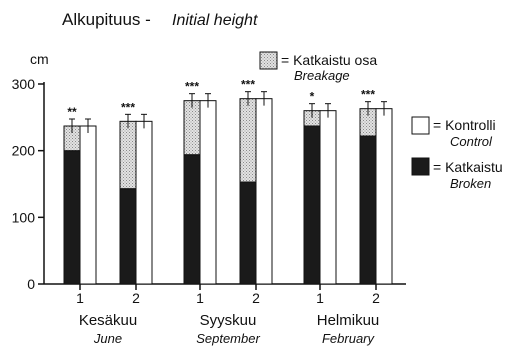 This screenshot has height=348, width=520. What do you see at coordinates (107, 338) in the screenshot?
I see `month-label-english: June` at bounding box center [107, 338].